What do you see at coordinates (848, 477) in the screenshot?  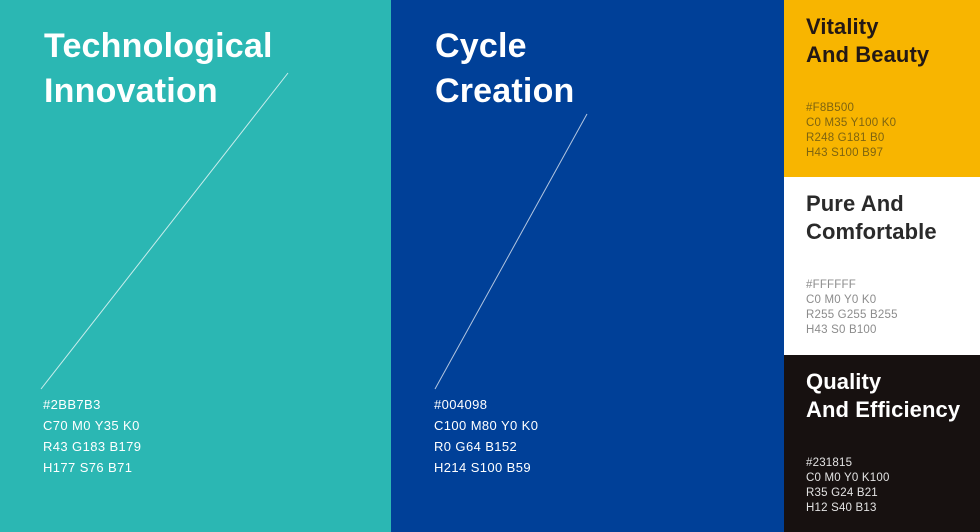 I see `cmyk-code: C0 M0 Y0 K100` at bounding box center [848, 477].